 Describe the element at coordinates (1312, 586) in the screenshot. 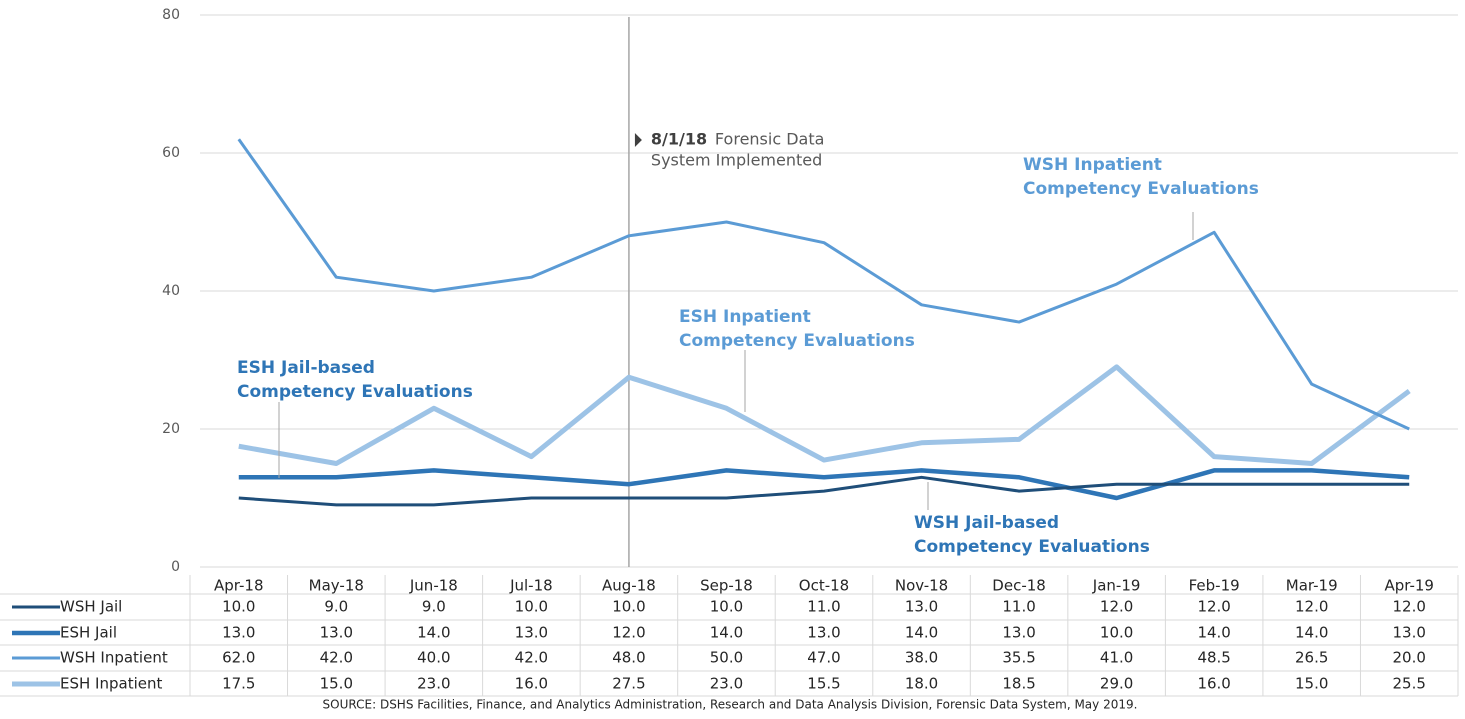

I see `x-tick-label: Mar-19` at that location.